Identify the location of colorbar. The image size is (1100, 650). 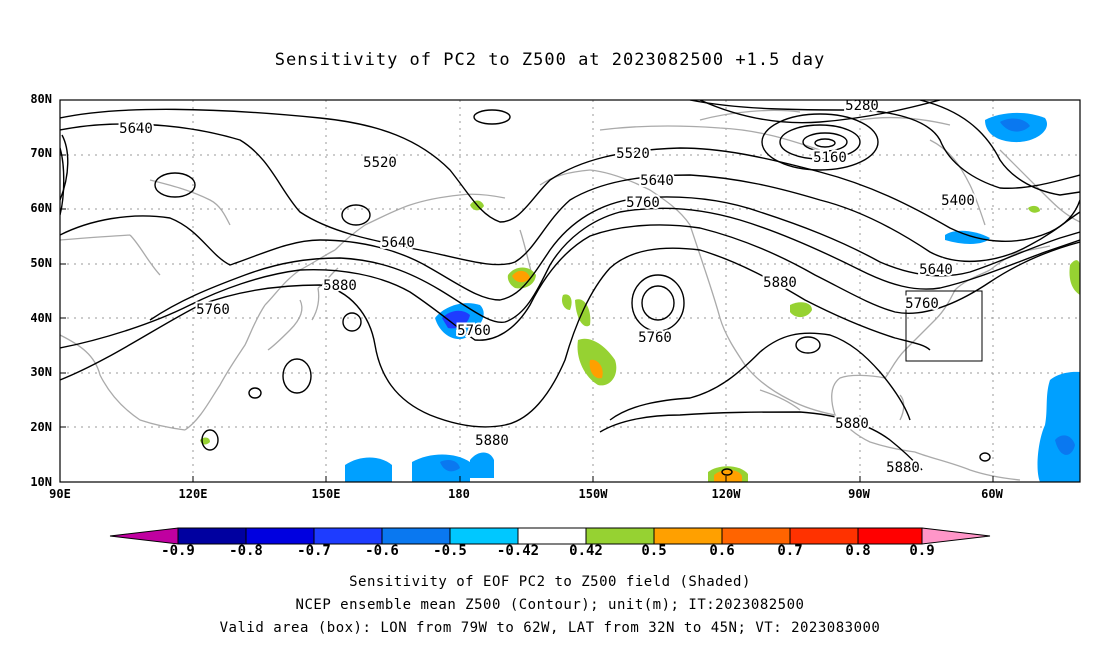
(550, 536).